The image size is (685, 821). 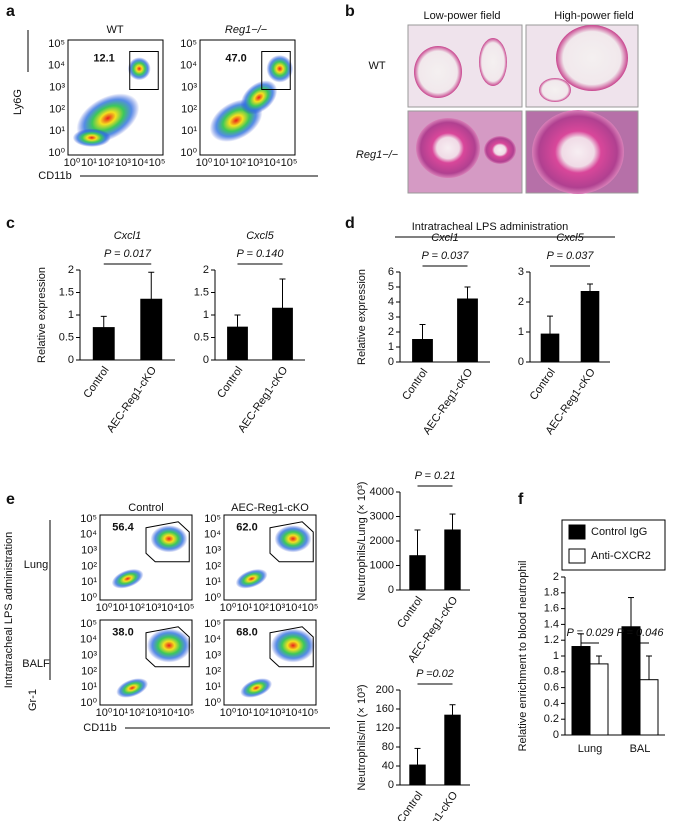 I want to click on p-value: P = 0.140, so click(x=261, y=254).